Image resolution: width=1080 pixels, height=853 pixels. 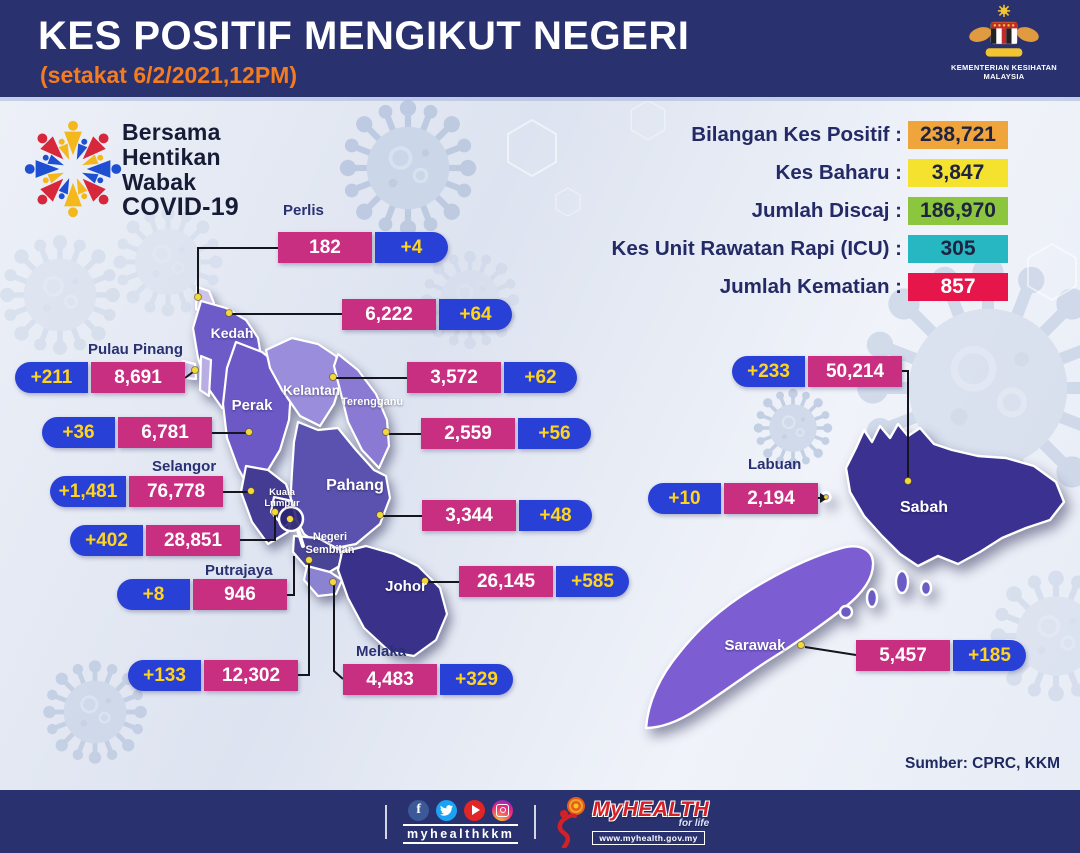 I want to click on pill-melaka: 4,483 +329, so click(x=428, y=679).